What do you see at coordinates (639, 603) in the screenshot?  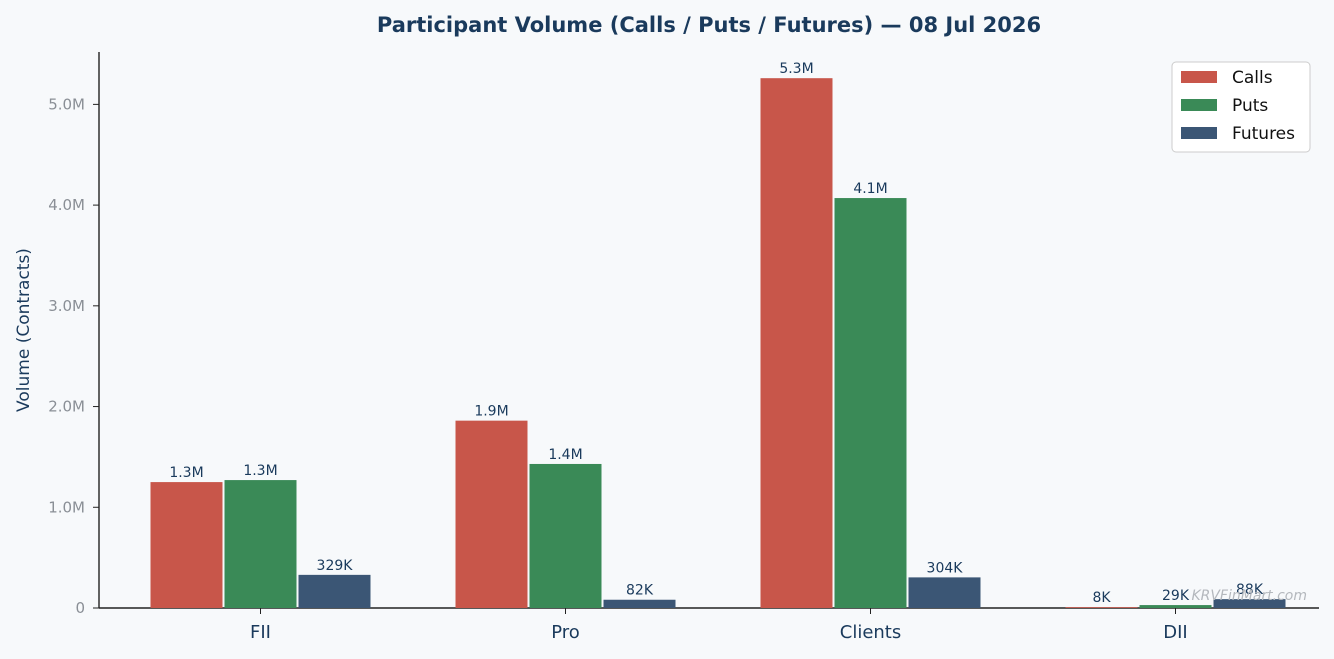 I see `bar-futures-pro` at bounding box center [639, 603].